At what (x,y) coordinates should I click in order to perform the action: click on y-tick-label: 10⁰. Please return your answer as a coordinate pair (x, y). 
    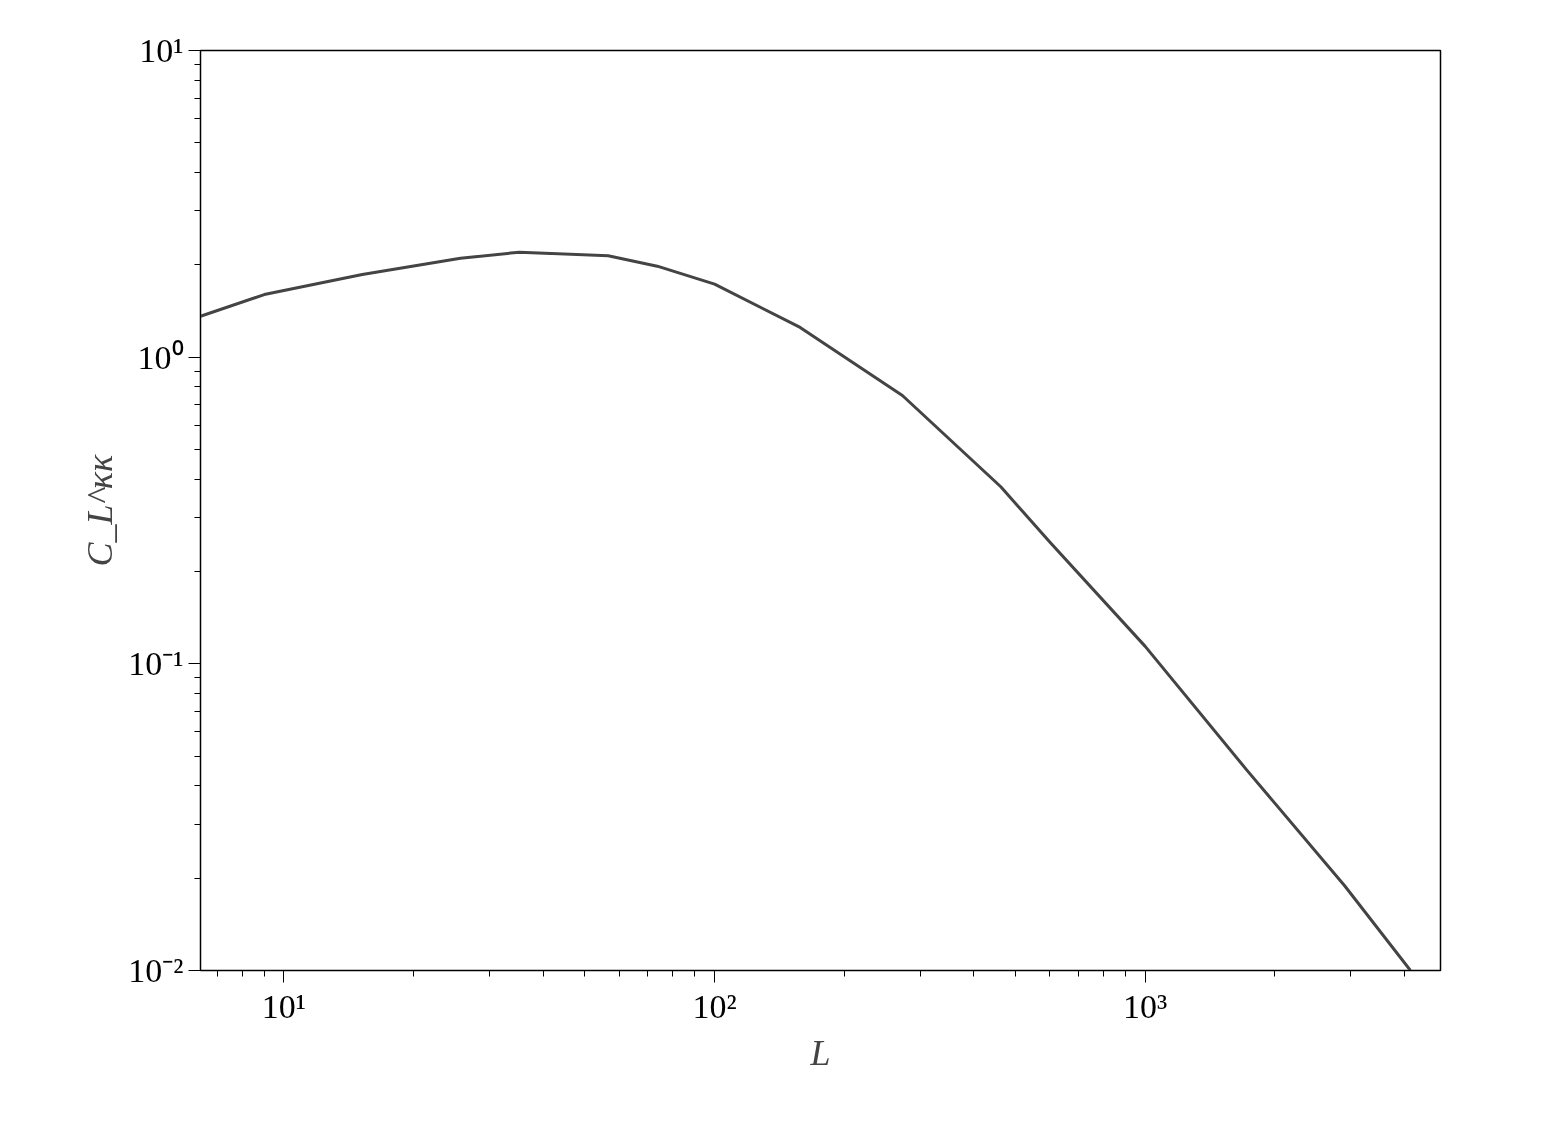
    Looking at the image, I should click on (160, 357).